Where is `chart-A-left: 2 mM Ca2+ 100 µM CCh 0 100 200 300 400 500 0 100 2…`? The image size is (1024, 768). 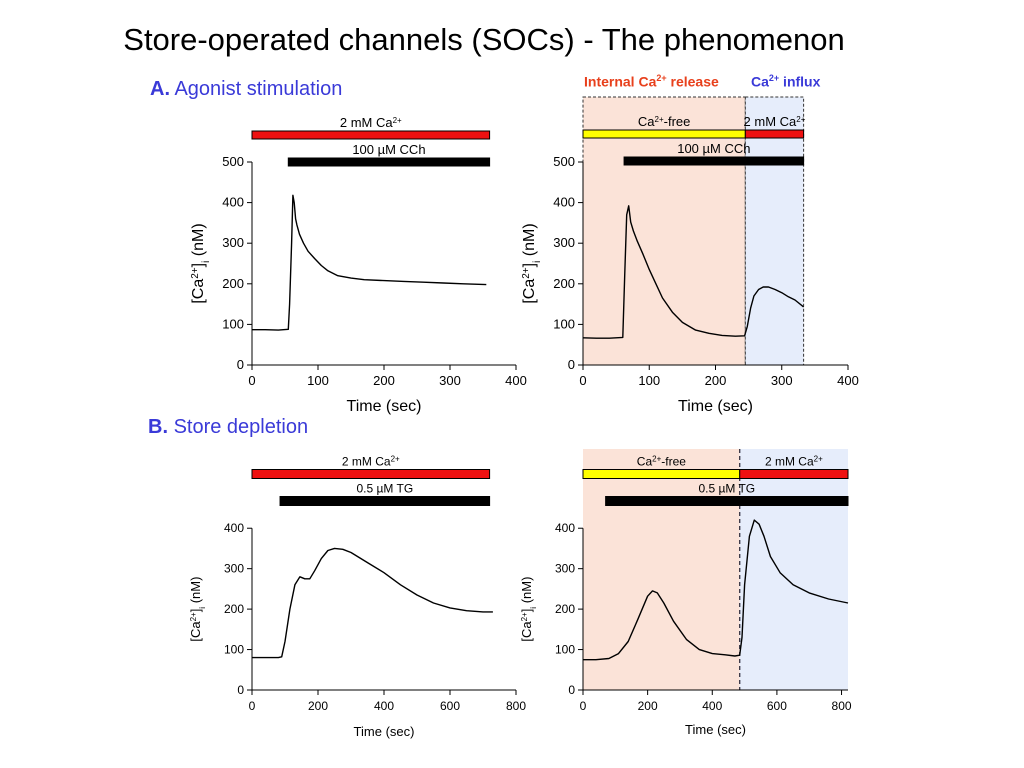 chart-A-left: 2 mM Ca2+ 100 µM CCh 0 100 200 300 400 500 0 100 2… is located at coordinates (358, 265).